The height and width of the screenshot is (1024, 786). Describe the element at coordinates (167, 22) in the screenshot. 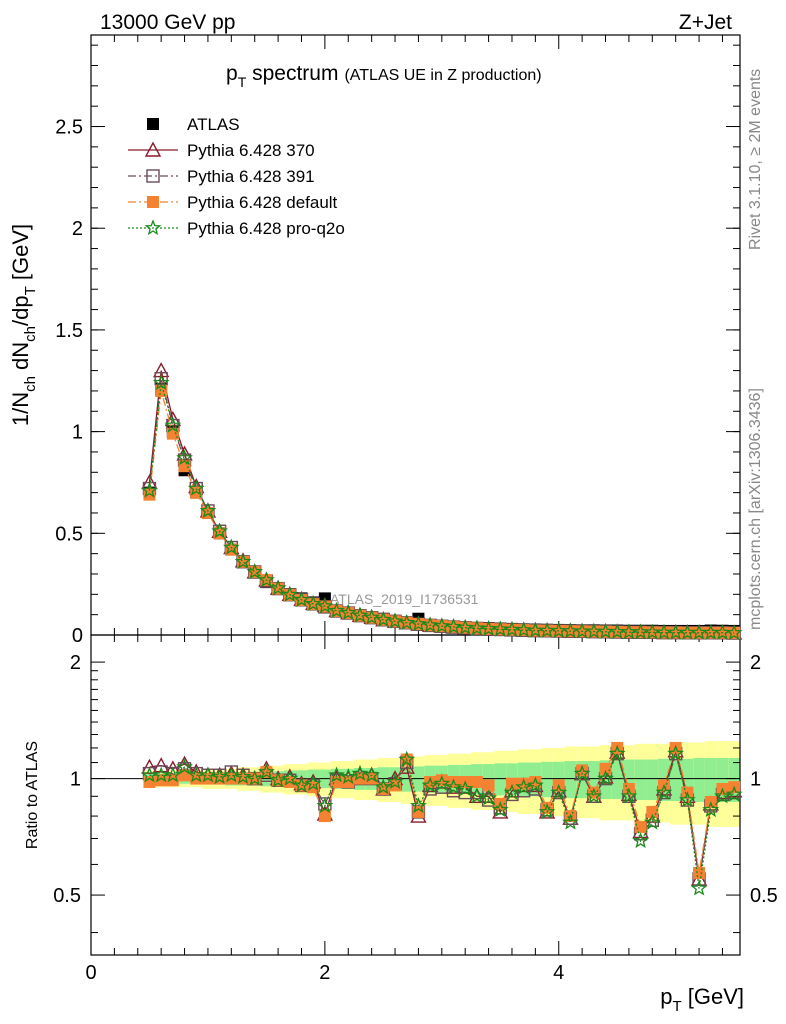

I see `energy-label: 13000 GeV pp` at that location.